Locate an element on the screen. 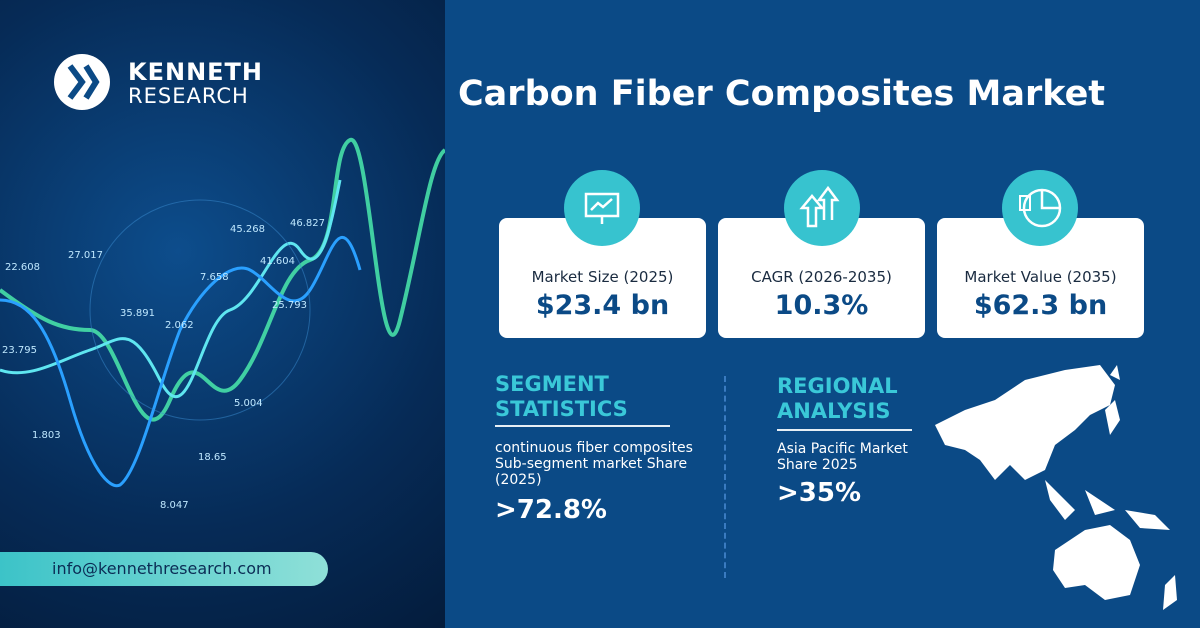  separator is located at coordinates (725, 477).